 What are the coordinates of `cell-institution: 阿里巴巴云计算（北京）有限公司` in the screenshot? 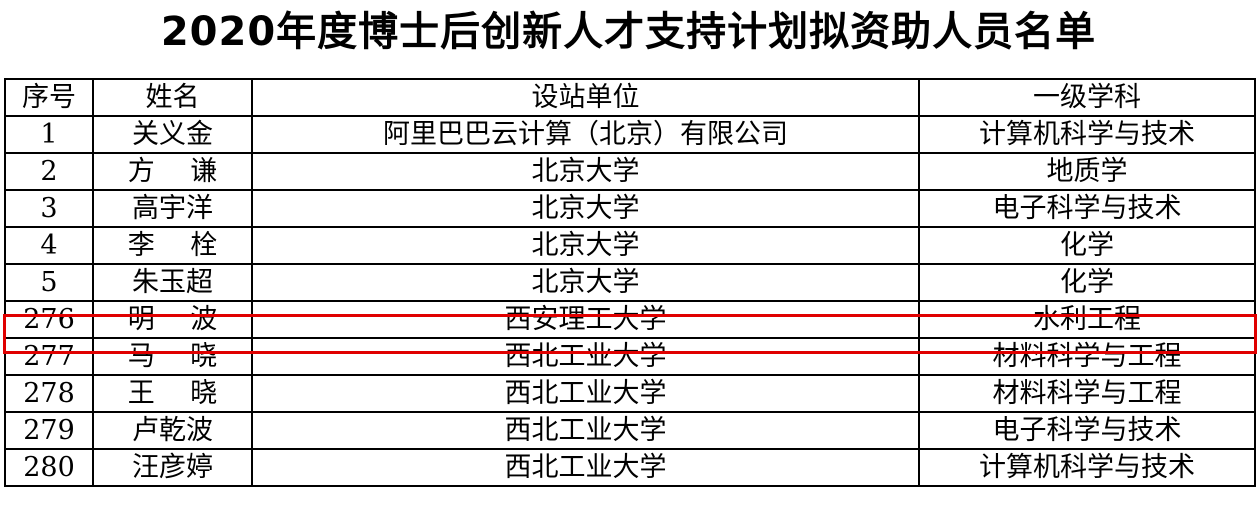 It's located at (585, 134).